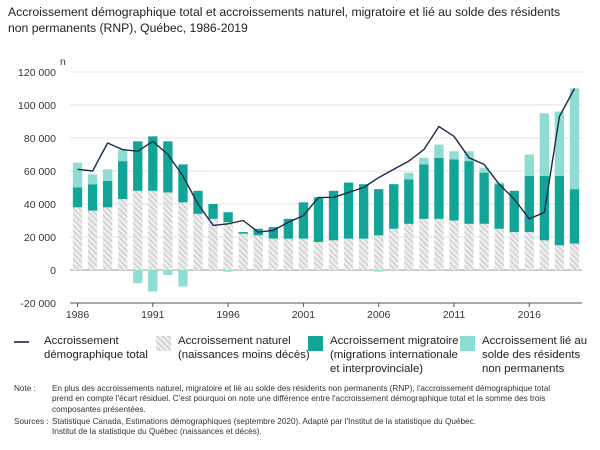 This screenshot has width=600, height=450. I want to click on legend-naturel-label-2: (naissances moins décès), so click(244, 355).